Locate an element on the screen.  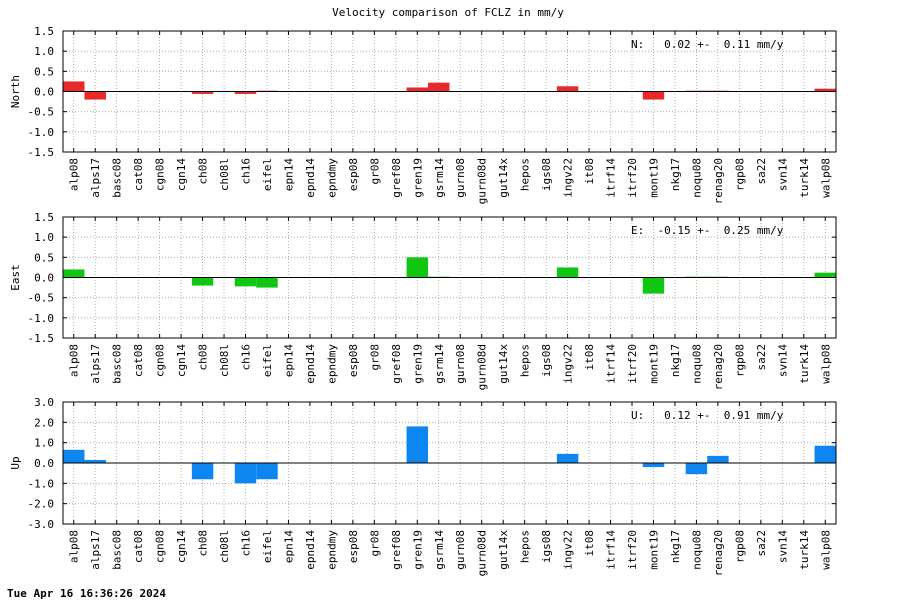
y-tick-label: -3.0 is located at coordinates (41, 524).